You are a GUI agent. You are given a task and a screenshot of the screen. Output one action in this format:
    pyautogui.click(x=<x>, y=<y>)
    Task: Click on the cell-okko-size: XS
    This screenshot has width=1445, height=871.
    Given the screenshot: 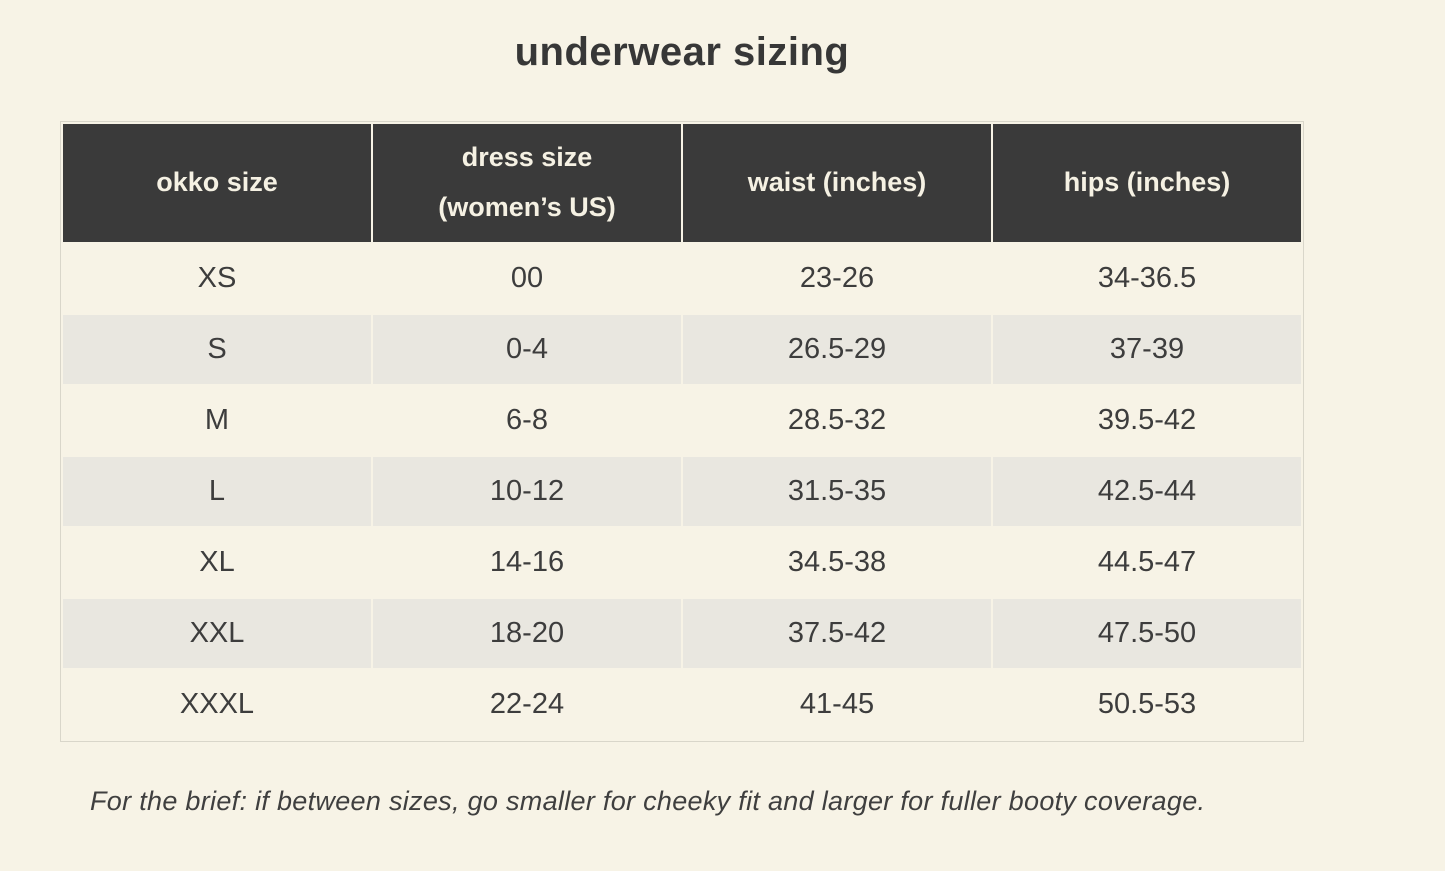 What is the action you would take?
    pyautogui.click(x=217, y=278)
    